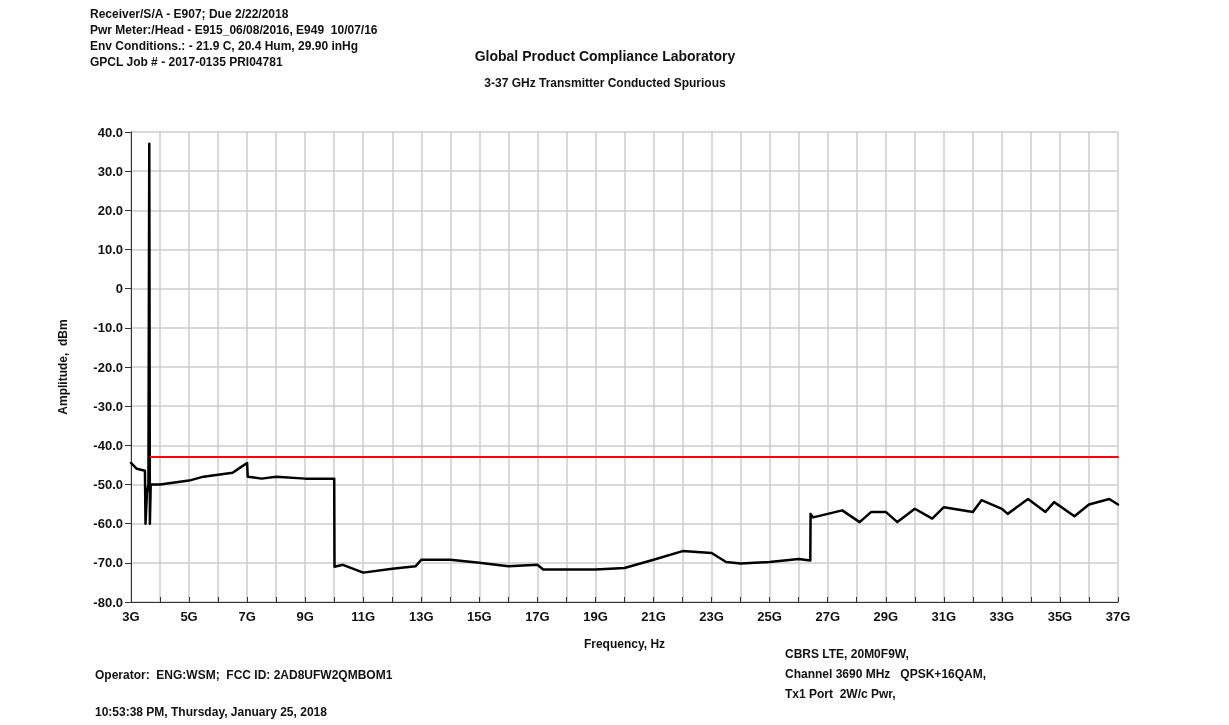  I want to click on text: Channel 3690 MHz QPSK+16QAM,, so click(886, 674).